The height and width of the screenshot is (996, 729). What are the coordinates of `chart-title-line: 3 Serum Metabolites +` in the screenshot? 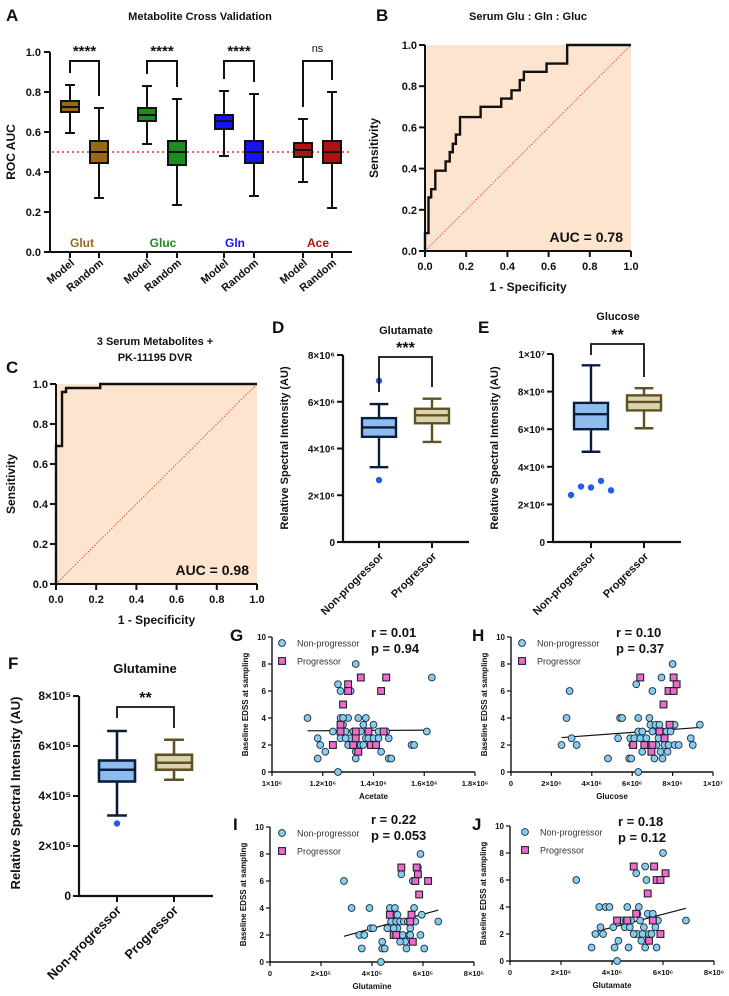 It's located at (155, 342).